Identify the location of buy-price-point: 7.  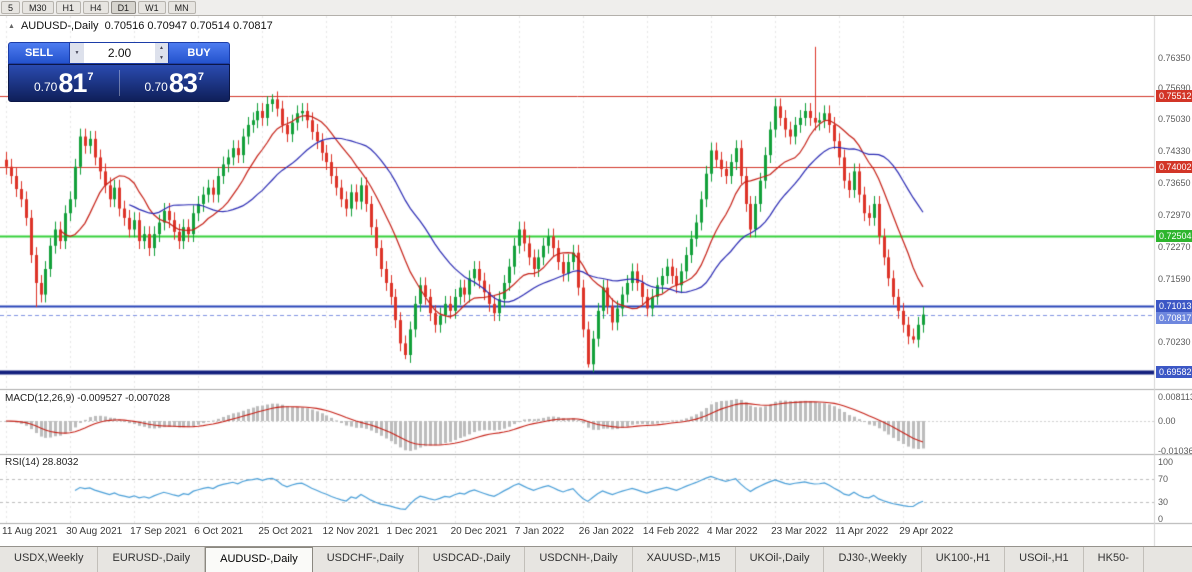
(201, 77).